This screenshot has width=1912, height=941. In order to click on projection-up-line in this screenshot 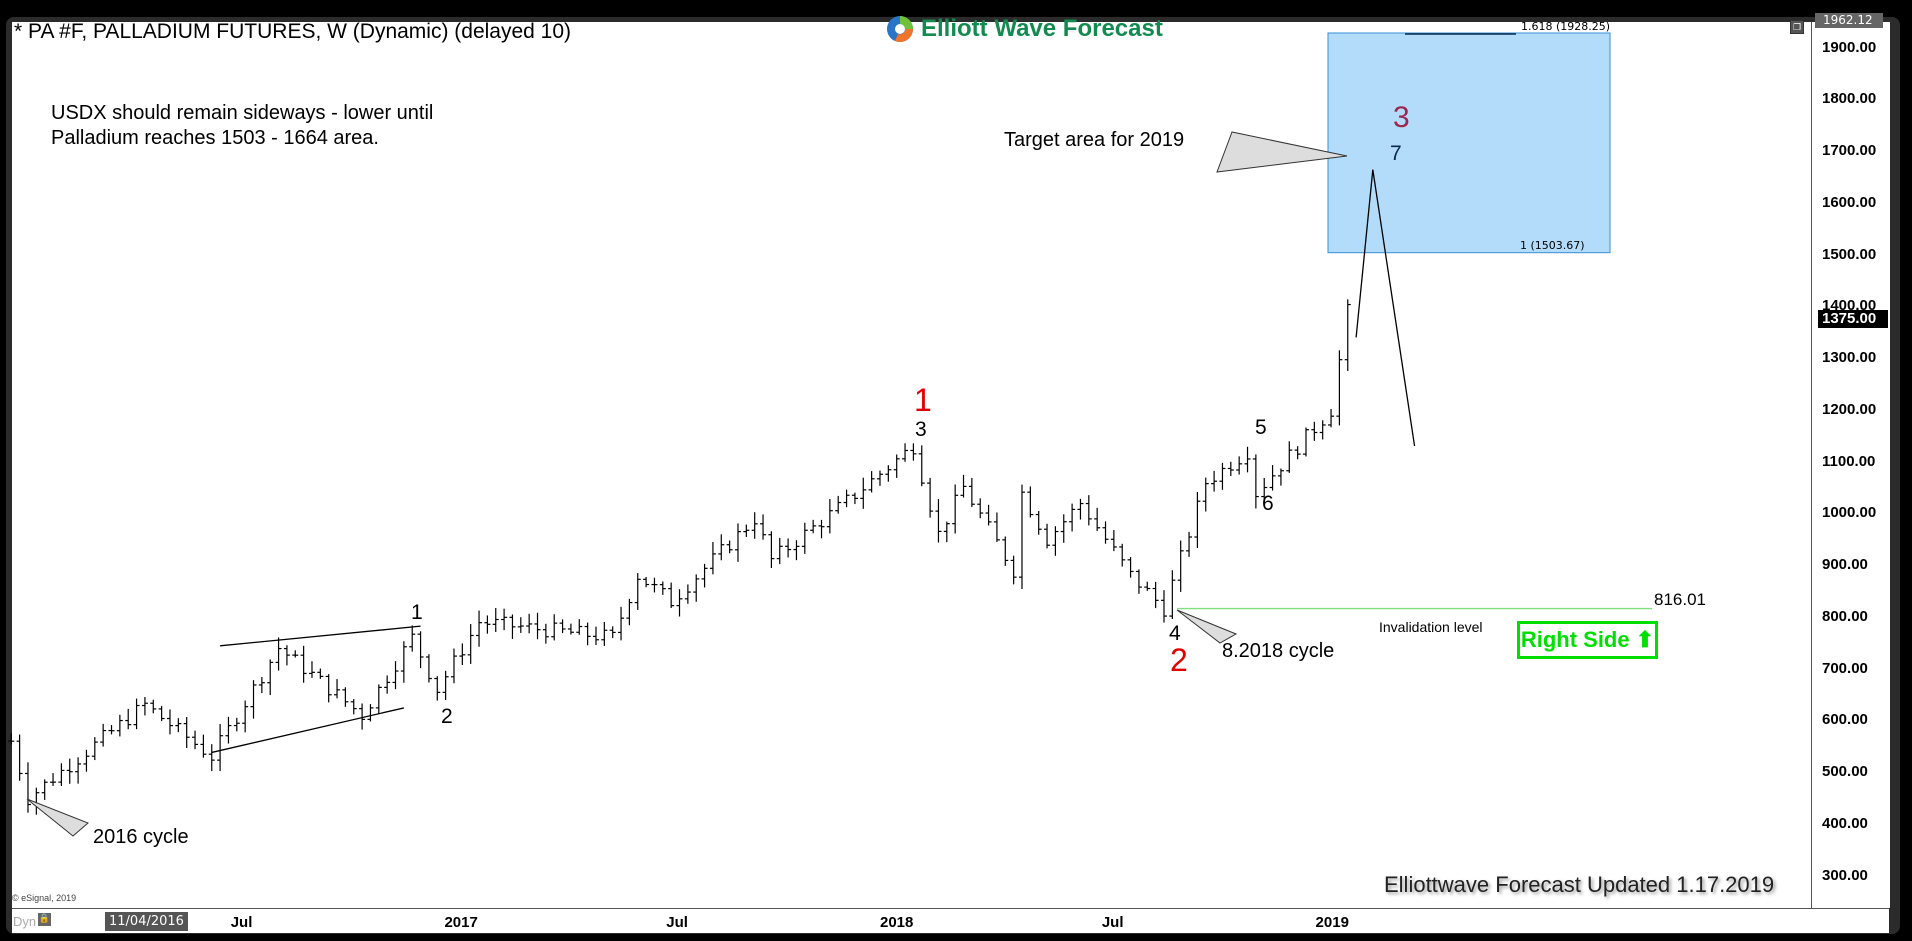, I will do `click(1364, 253)`.